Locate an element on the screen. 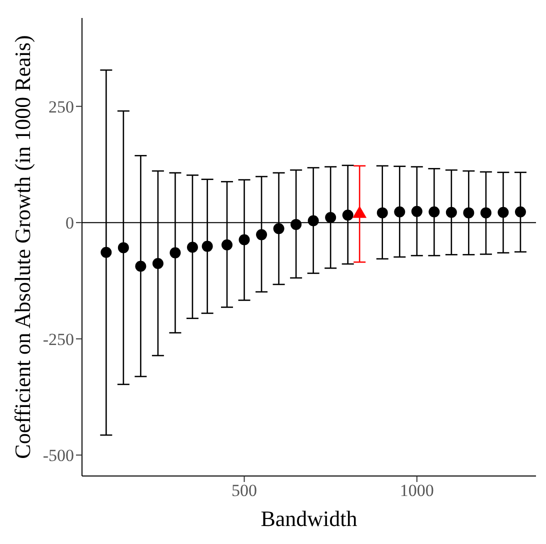 This screenshot has height=544, width=546. x-axis-title: Bandwidth is located at coordinates (309, 518).